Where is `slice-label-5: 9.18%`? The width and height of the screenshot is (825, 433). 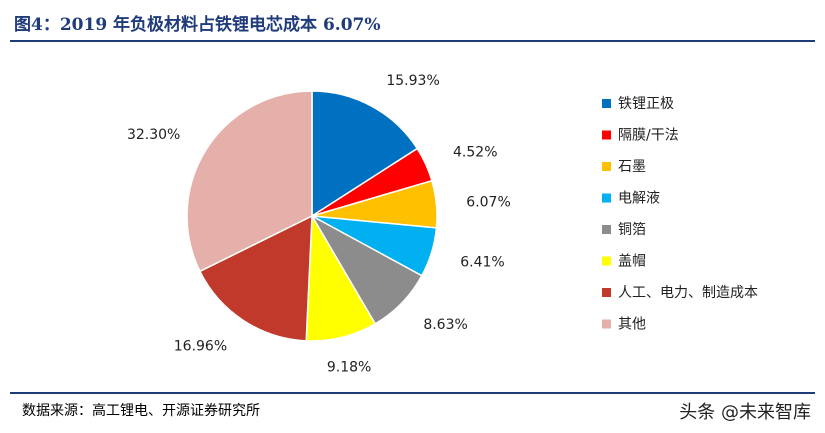
slice-label-5: 9.18% is located at coordinates (349, 367).